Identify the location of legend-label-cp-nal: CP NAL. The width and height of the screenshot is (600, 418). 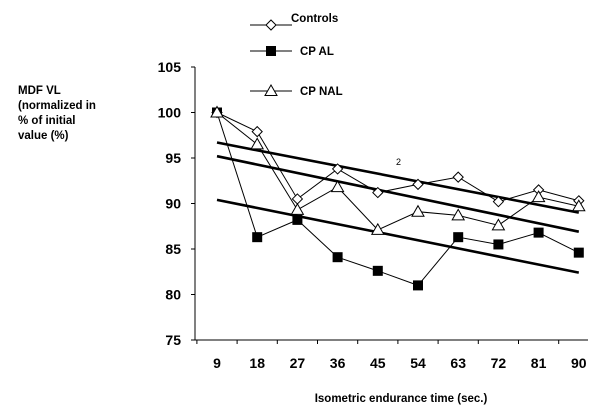
(321, 92).